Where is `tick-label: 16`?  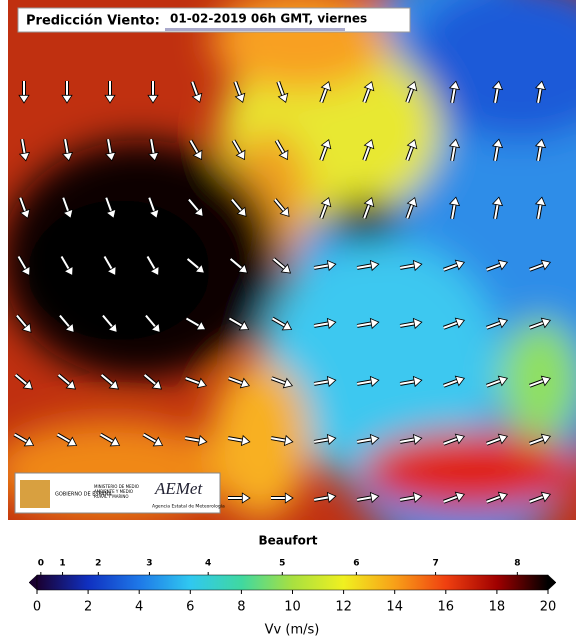
tick-label: 16 is located at coordinates (446, 607).